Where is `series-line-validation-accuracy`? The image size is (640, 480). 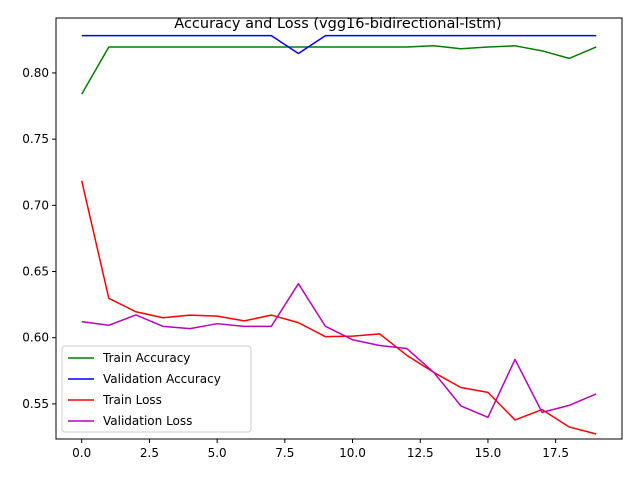 series-line-validation-accuracy is located at coordinates (339, 44).